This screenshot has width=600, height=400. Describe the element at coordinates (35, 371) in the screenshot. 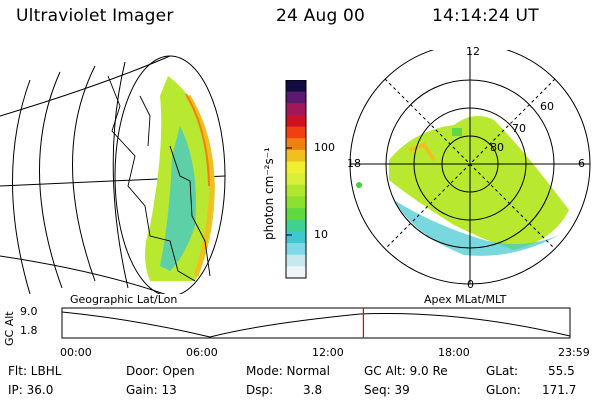

I see `status-flt: Flt: LBHL` at that location.